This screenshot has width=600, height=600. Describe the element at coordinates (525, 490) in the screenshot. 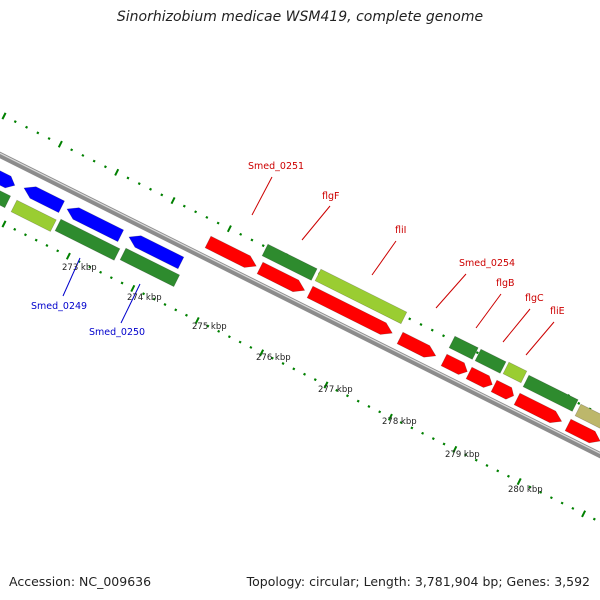

I see `tick-label-280: 280 kbp` at that location.